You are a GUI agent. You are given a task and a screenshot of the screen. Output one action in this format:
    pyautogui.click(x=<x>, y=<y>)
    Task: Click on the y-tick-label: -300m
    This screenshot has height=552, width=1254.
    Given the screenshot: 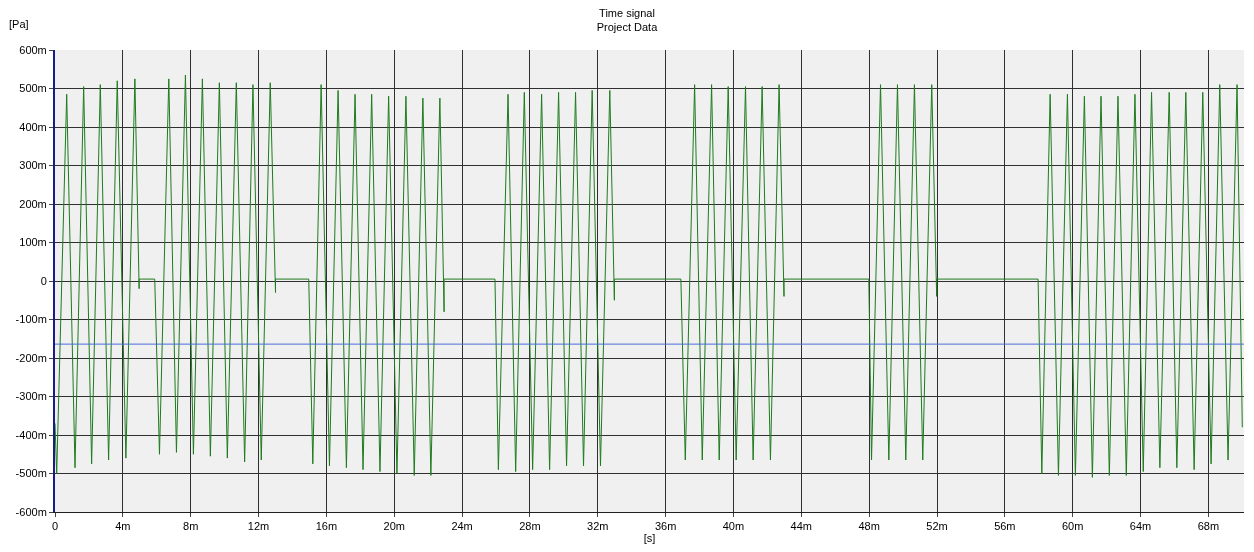 What is the action you would take?
    pyautogui.click(x=31, y=396)
    